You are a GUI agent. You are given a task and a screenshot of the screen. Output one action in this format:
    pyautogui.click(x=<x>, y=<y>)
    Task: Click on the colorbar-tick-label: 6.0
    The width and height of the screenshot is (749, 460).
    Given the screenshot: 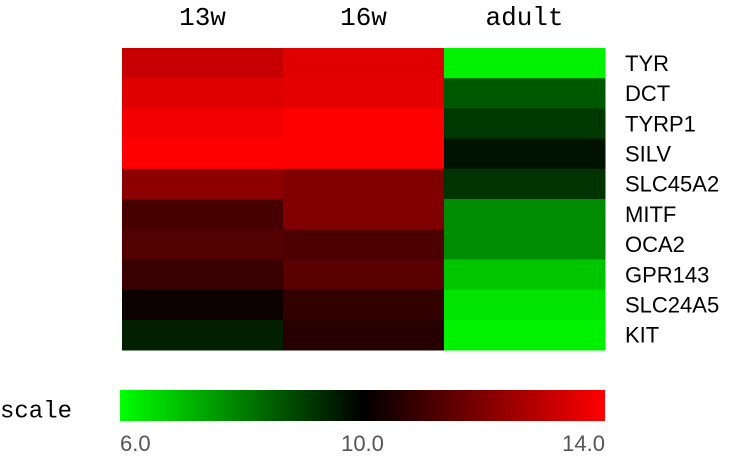 What is the action you would take?
    pyautogui.click(x=135, y=443)
    